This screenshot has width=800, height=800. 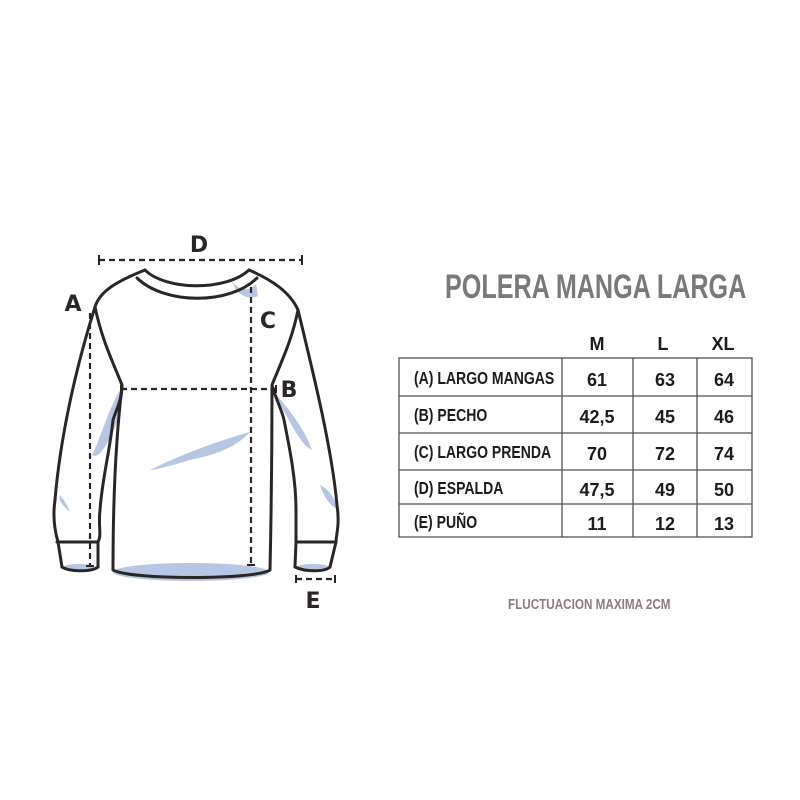 I want to click on label-c: C, so click(x=268, y=321).